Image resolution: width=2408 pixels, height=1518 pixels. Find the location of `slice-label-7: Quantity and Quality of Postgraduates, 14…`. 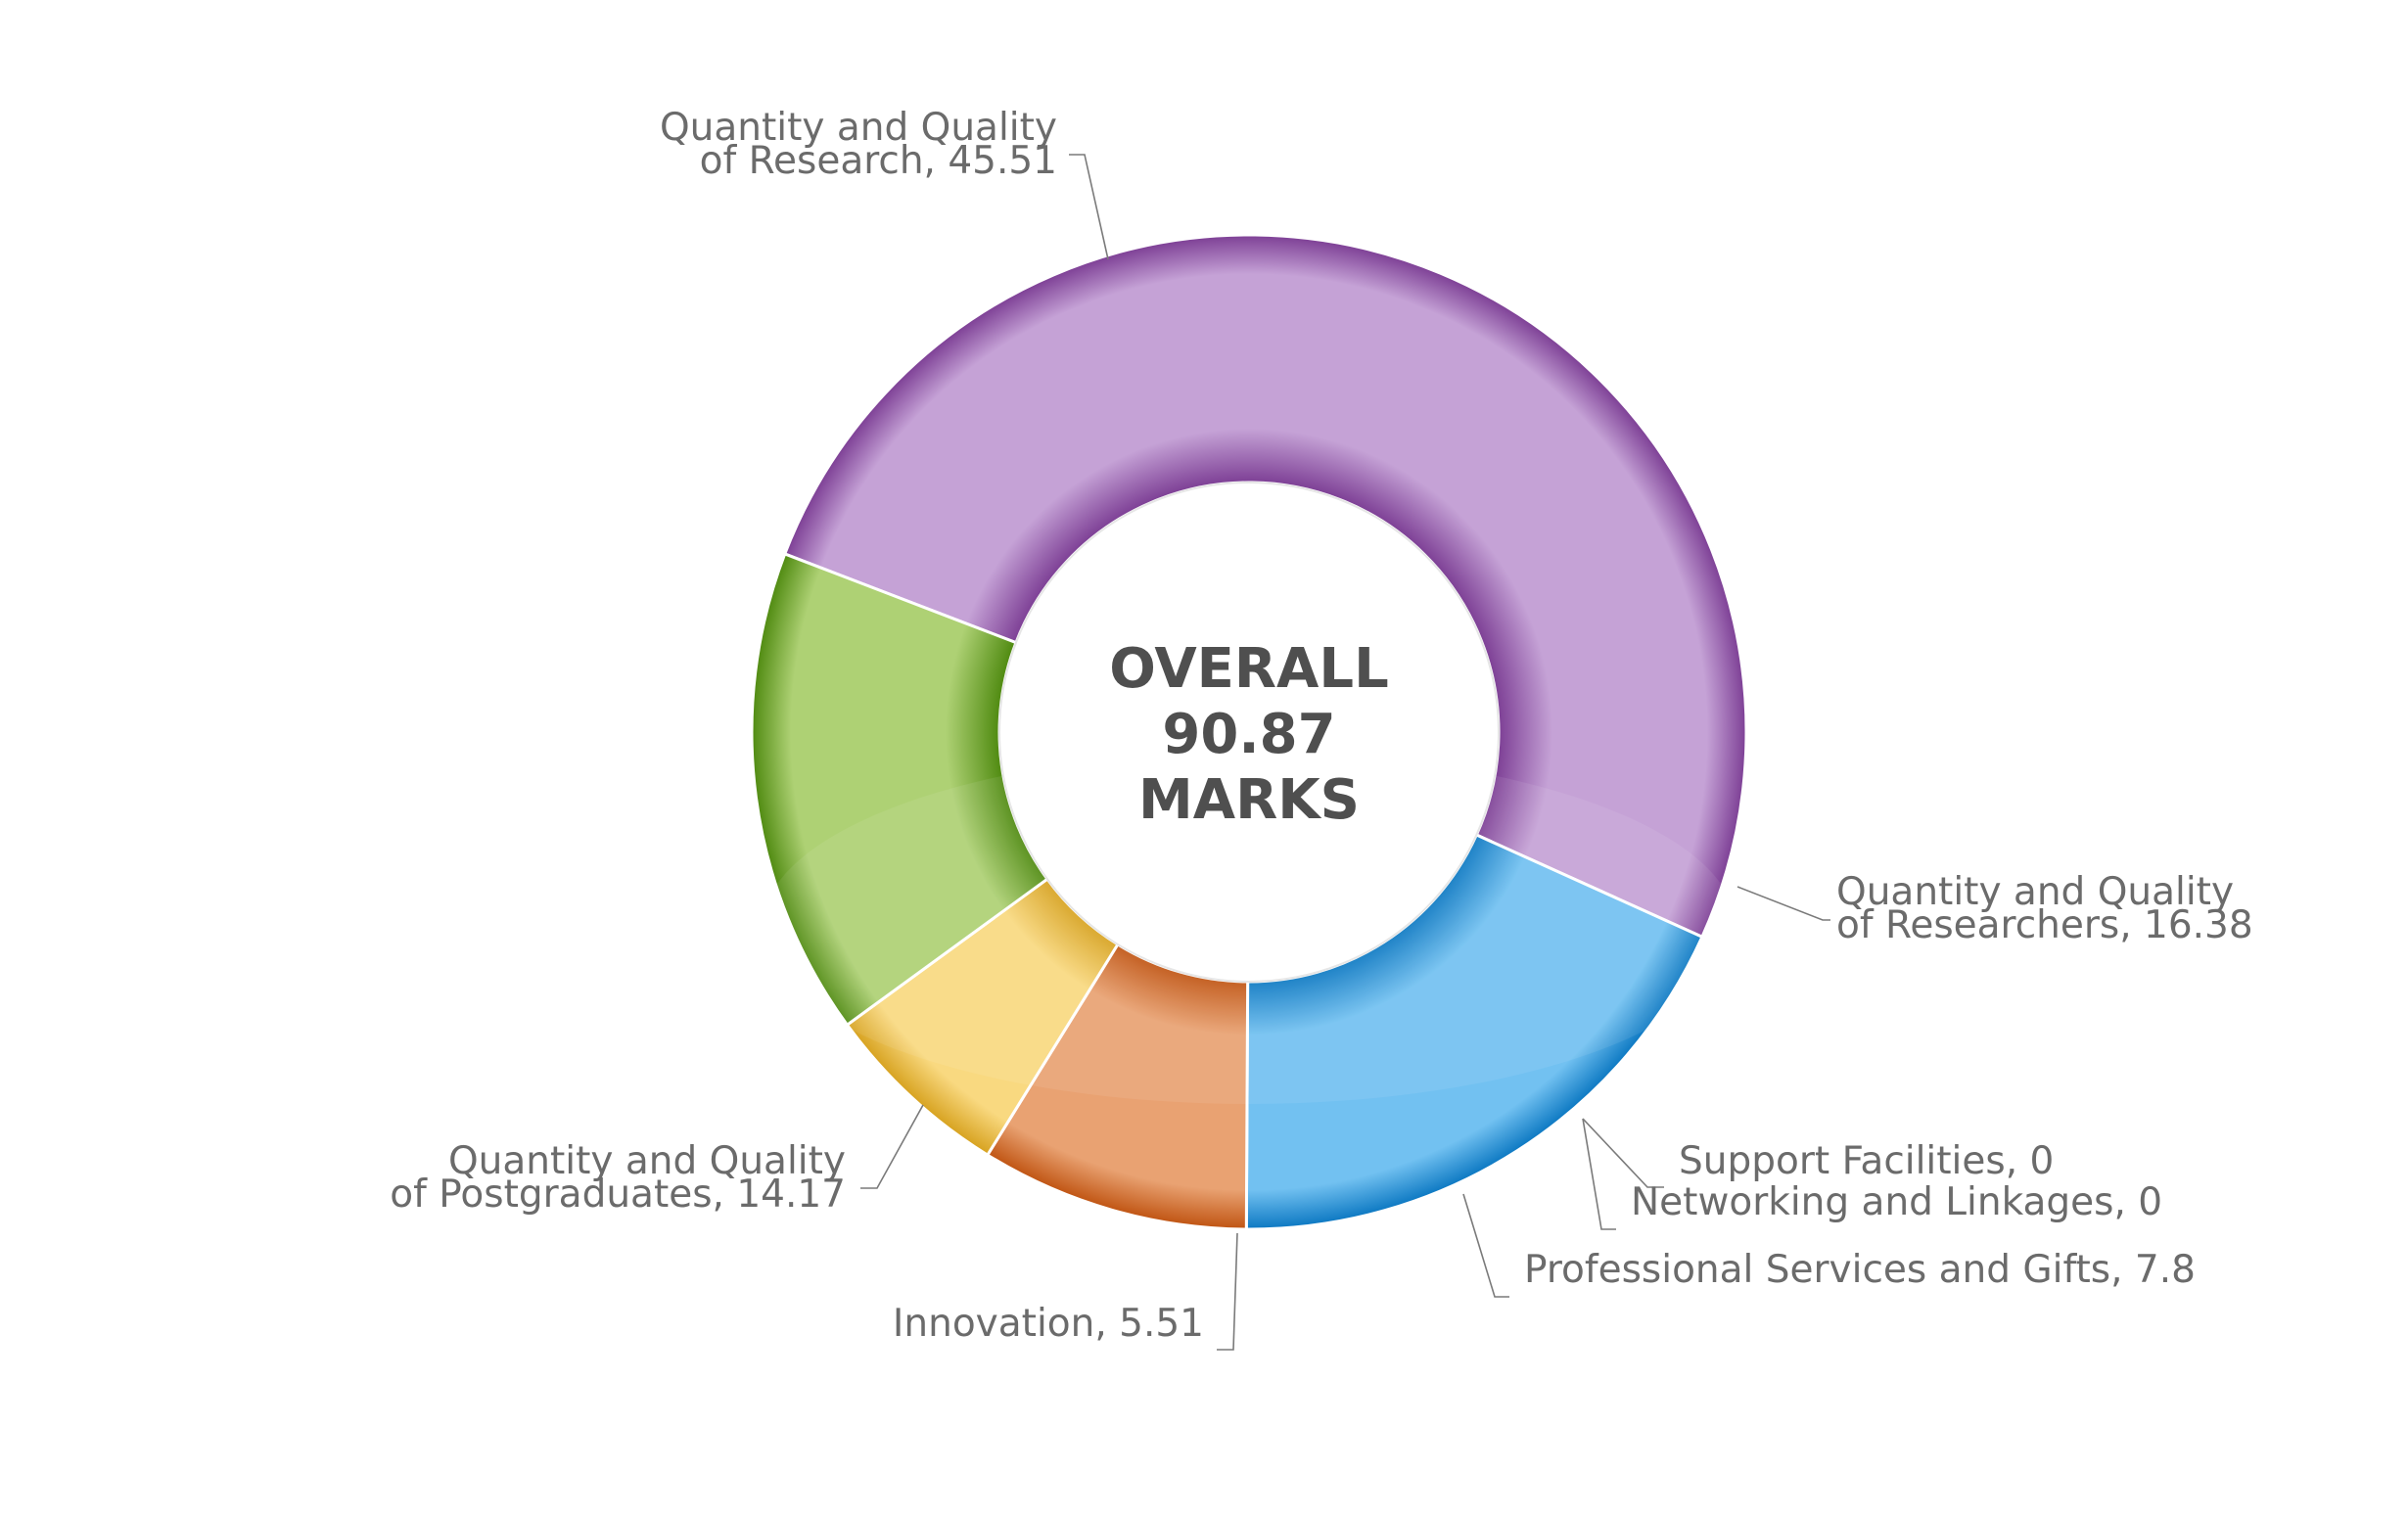

slice-label-7: Quantity and Quality of Postgraduates, 14… is located at coordinates (618, 1178).